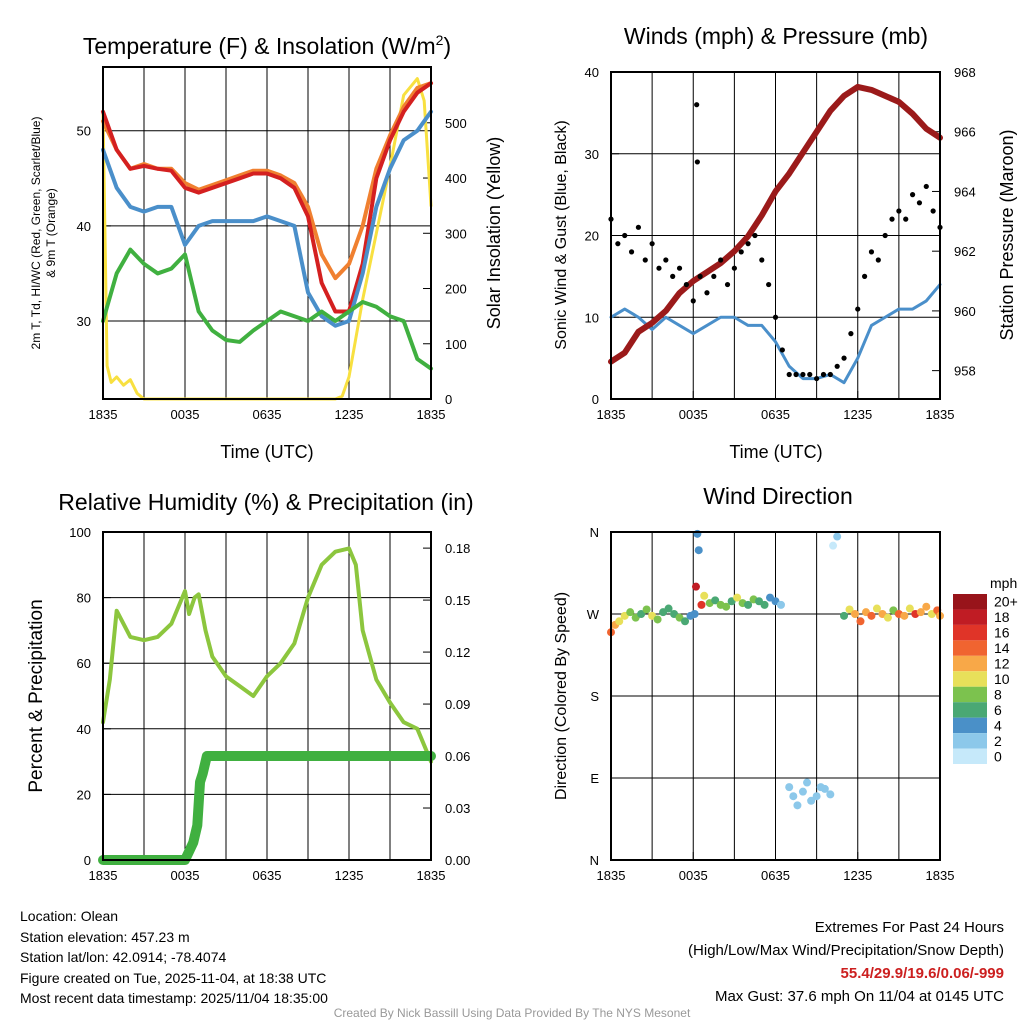 The image size is (1024, 1024). I want to click on winds-ylabel: Sonic Wind & Gust (Blue, Black), so click(561, 234).